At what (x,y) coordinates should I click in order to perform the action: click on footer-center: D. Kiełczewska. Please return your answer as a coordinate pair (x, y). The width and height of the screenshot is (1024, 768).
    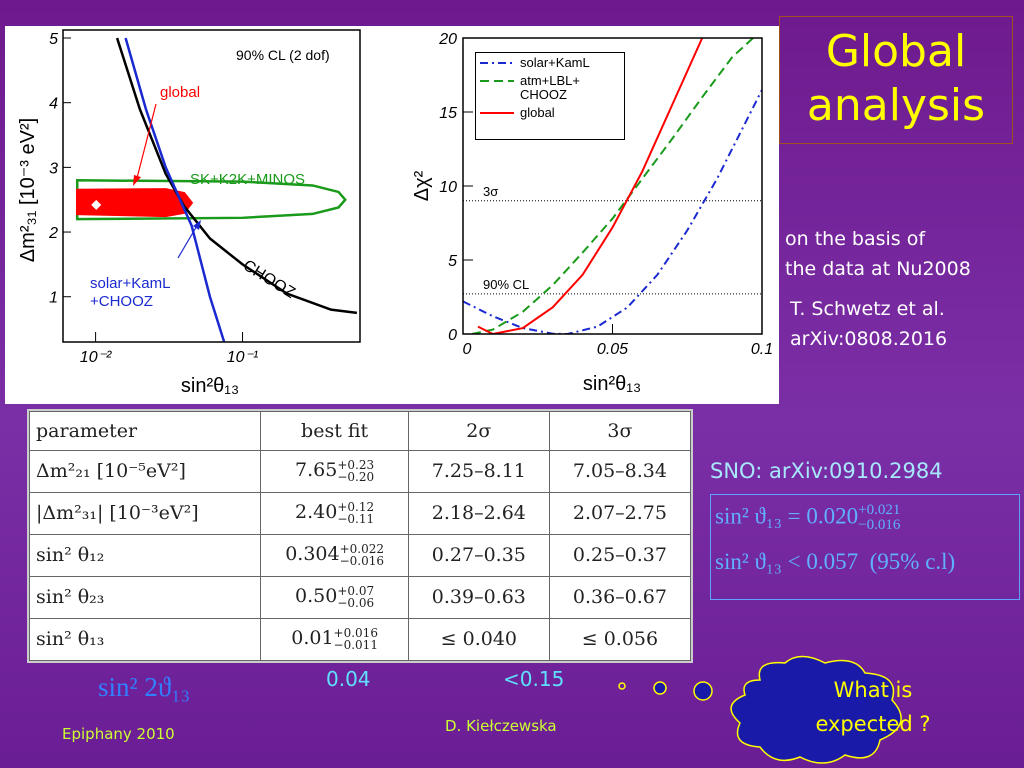
    Looking at the image, I should click on (501, 726).